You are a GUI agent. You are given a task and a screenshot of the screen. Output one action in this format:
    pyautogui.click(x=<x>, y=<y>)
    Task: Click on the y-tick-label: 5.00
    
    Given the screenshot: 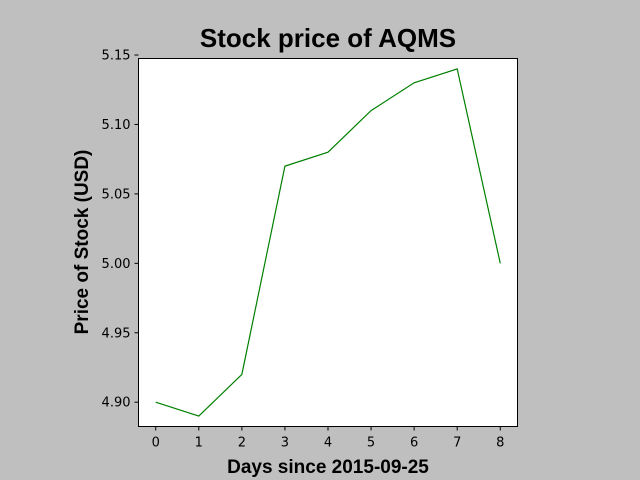 What is the action you would take?
    pyautogui.click(x=116, y=264)
    